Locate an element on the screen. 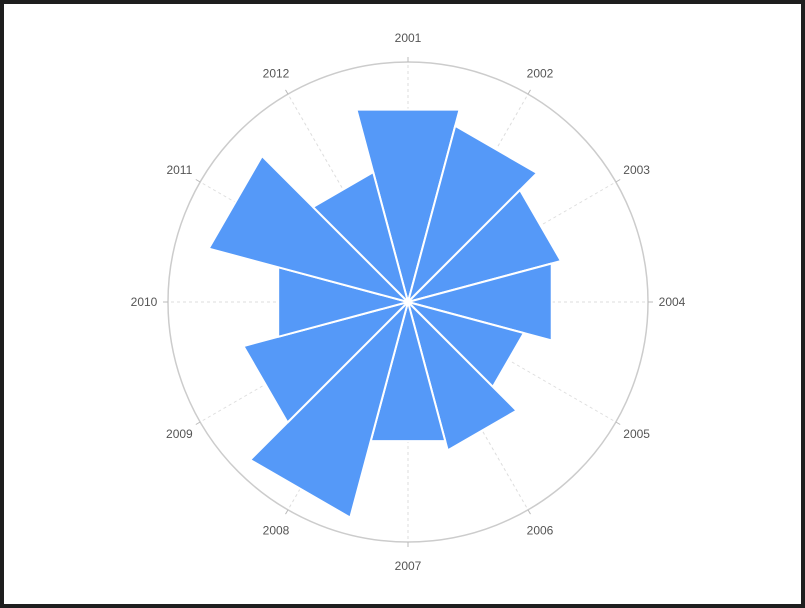  category-label: 2006 is located at coordinates (540, 531).